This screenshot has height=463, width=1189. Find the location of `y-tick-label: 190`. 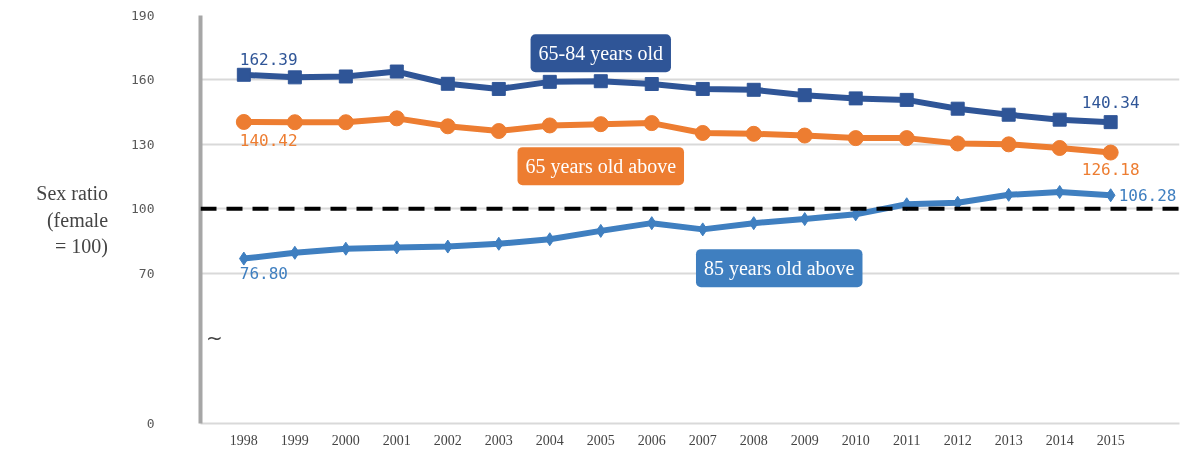

y-tick-label: 190 is located at coordinates (143, 15).